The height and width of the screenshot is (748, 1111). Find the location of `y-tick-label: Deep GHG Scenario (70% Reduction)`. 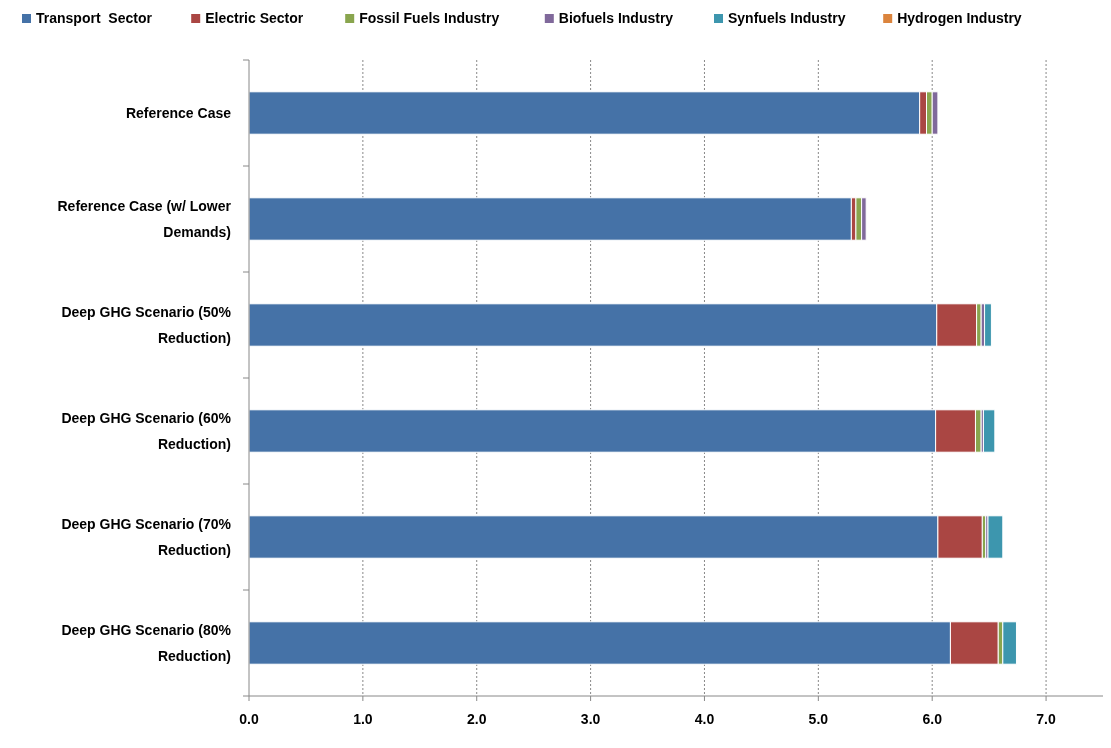

y-tick-label: Deep GHG Scenario (70% Reduction) is located at coordinates (146, 537).